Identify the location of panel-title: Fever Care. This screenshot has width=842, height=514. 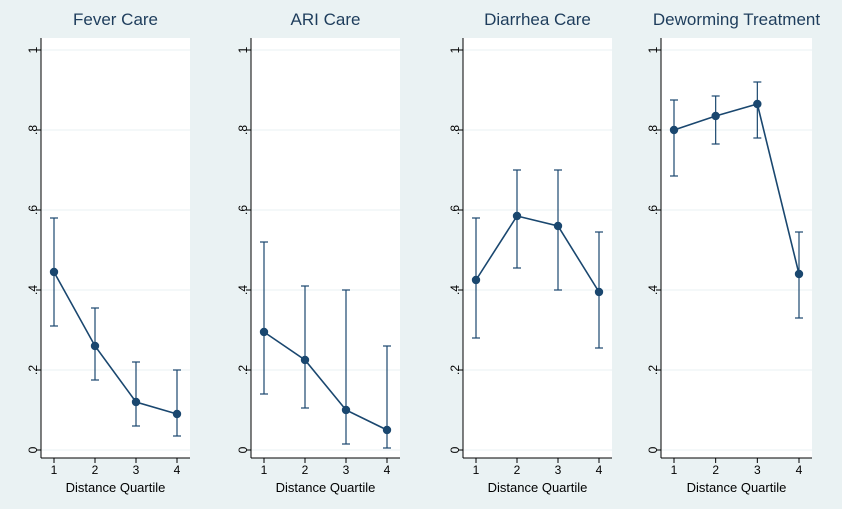
(115, 19).